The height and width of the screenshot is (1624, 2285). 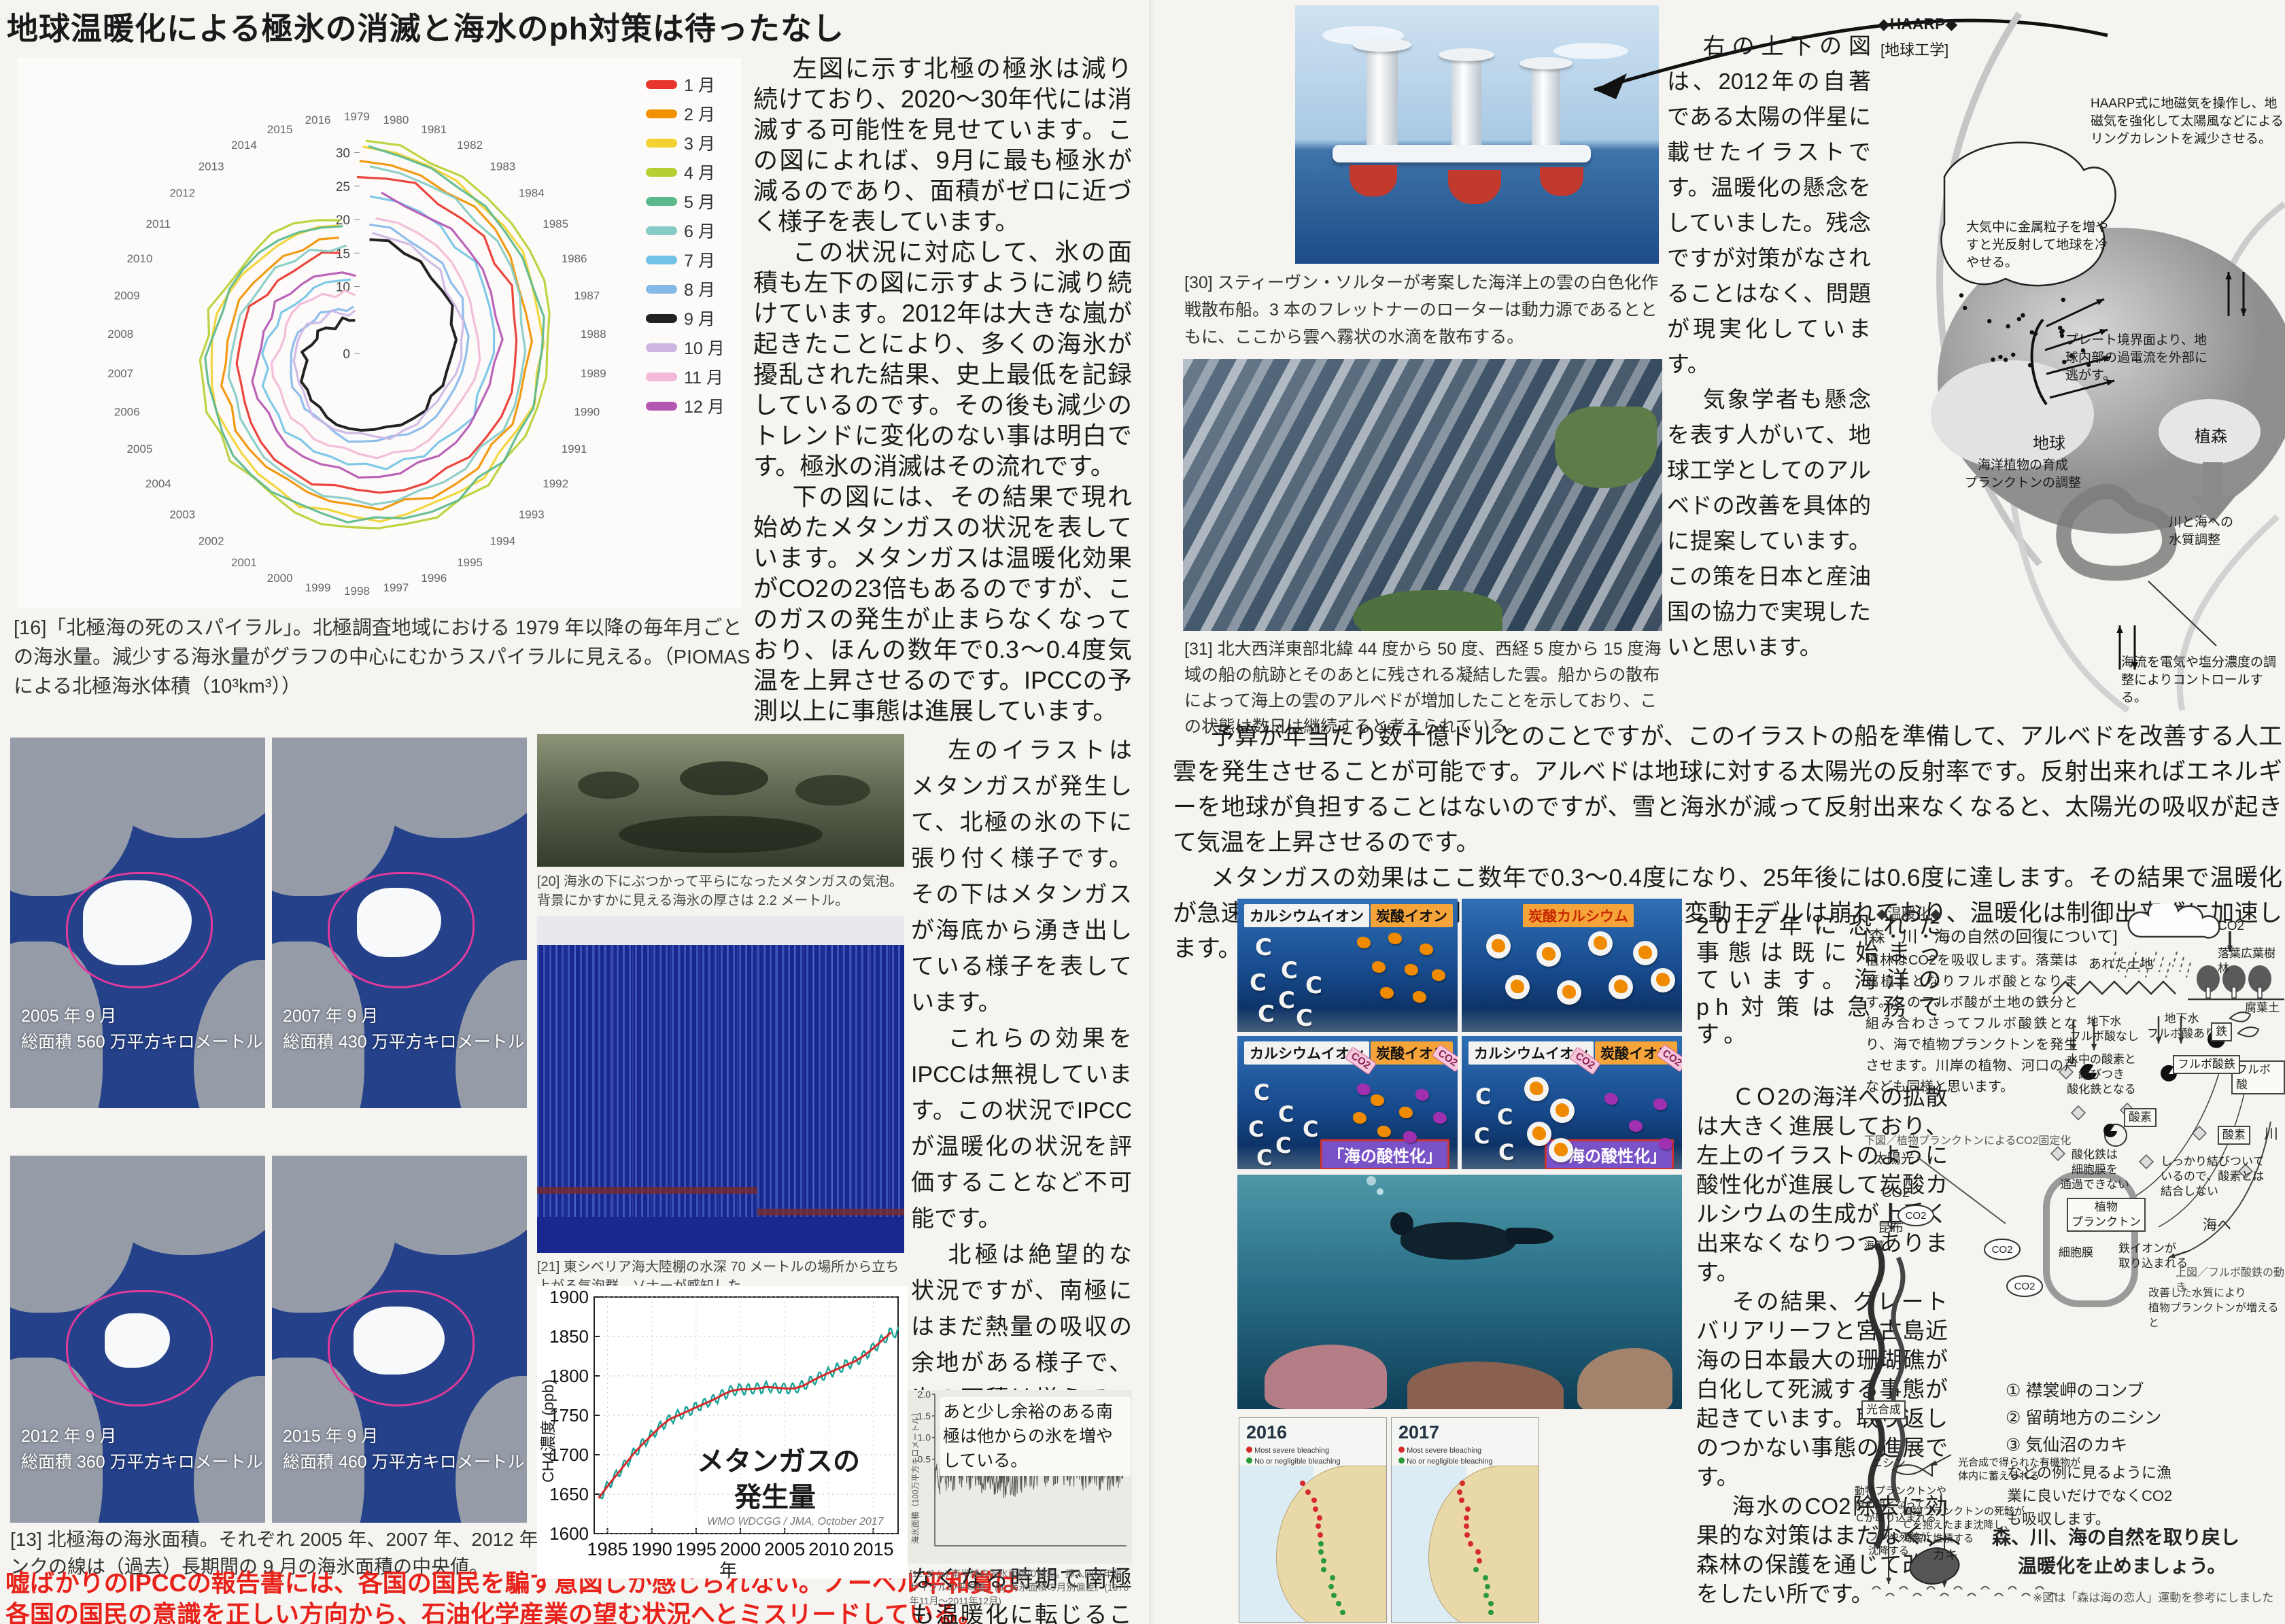 What do you see at coordinates (2246, 961) in the screenshot?
I see `nature-forest-label: 落葉広葉樹林` at bounding box center [2246, 961].